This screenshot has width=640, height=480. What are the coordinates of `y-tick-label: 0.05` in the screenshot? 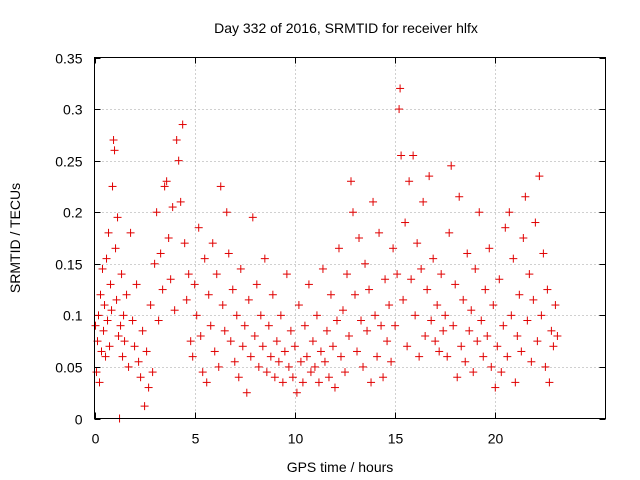 It's located at (68, 368).